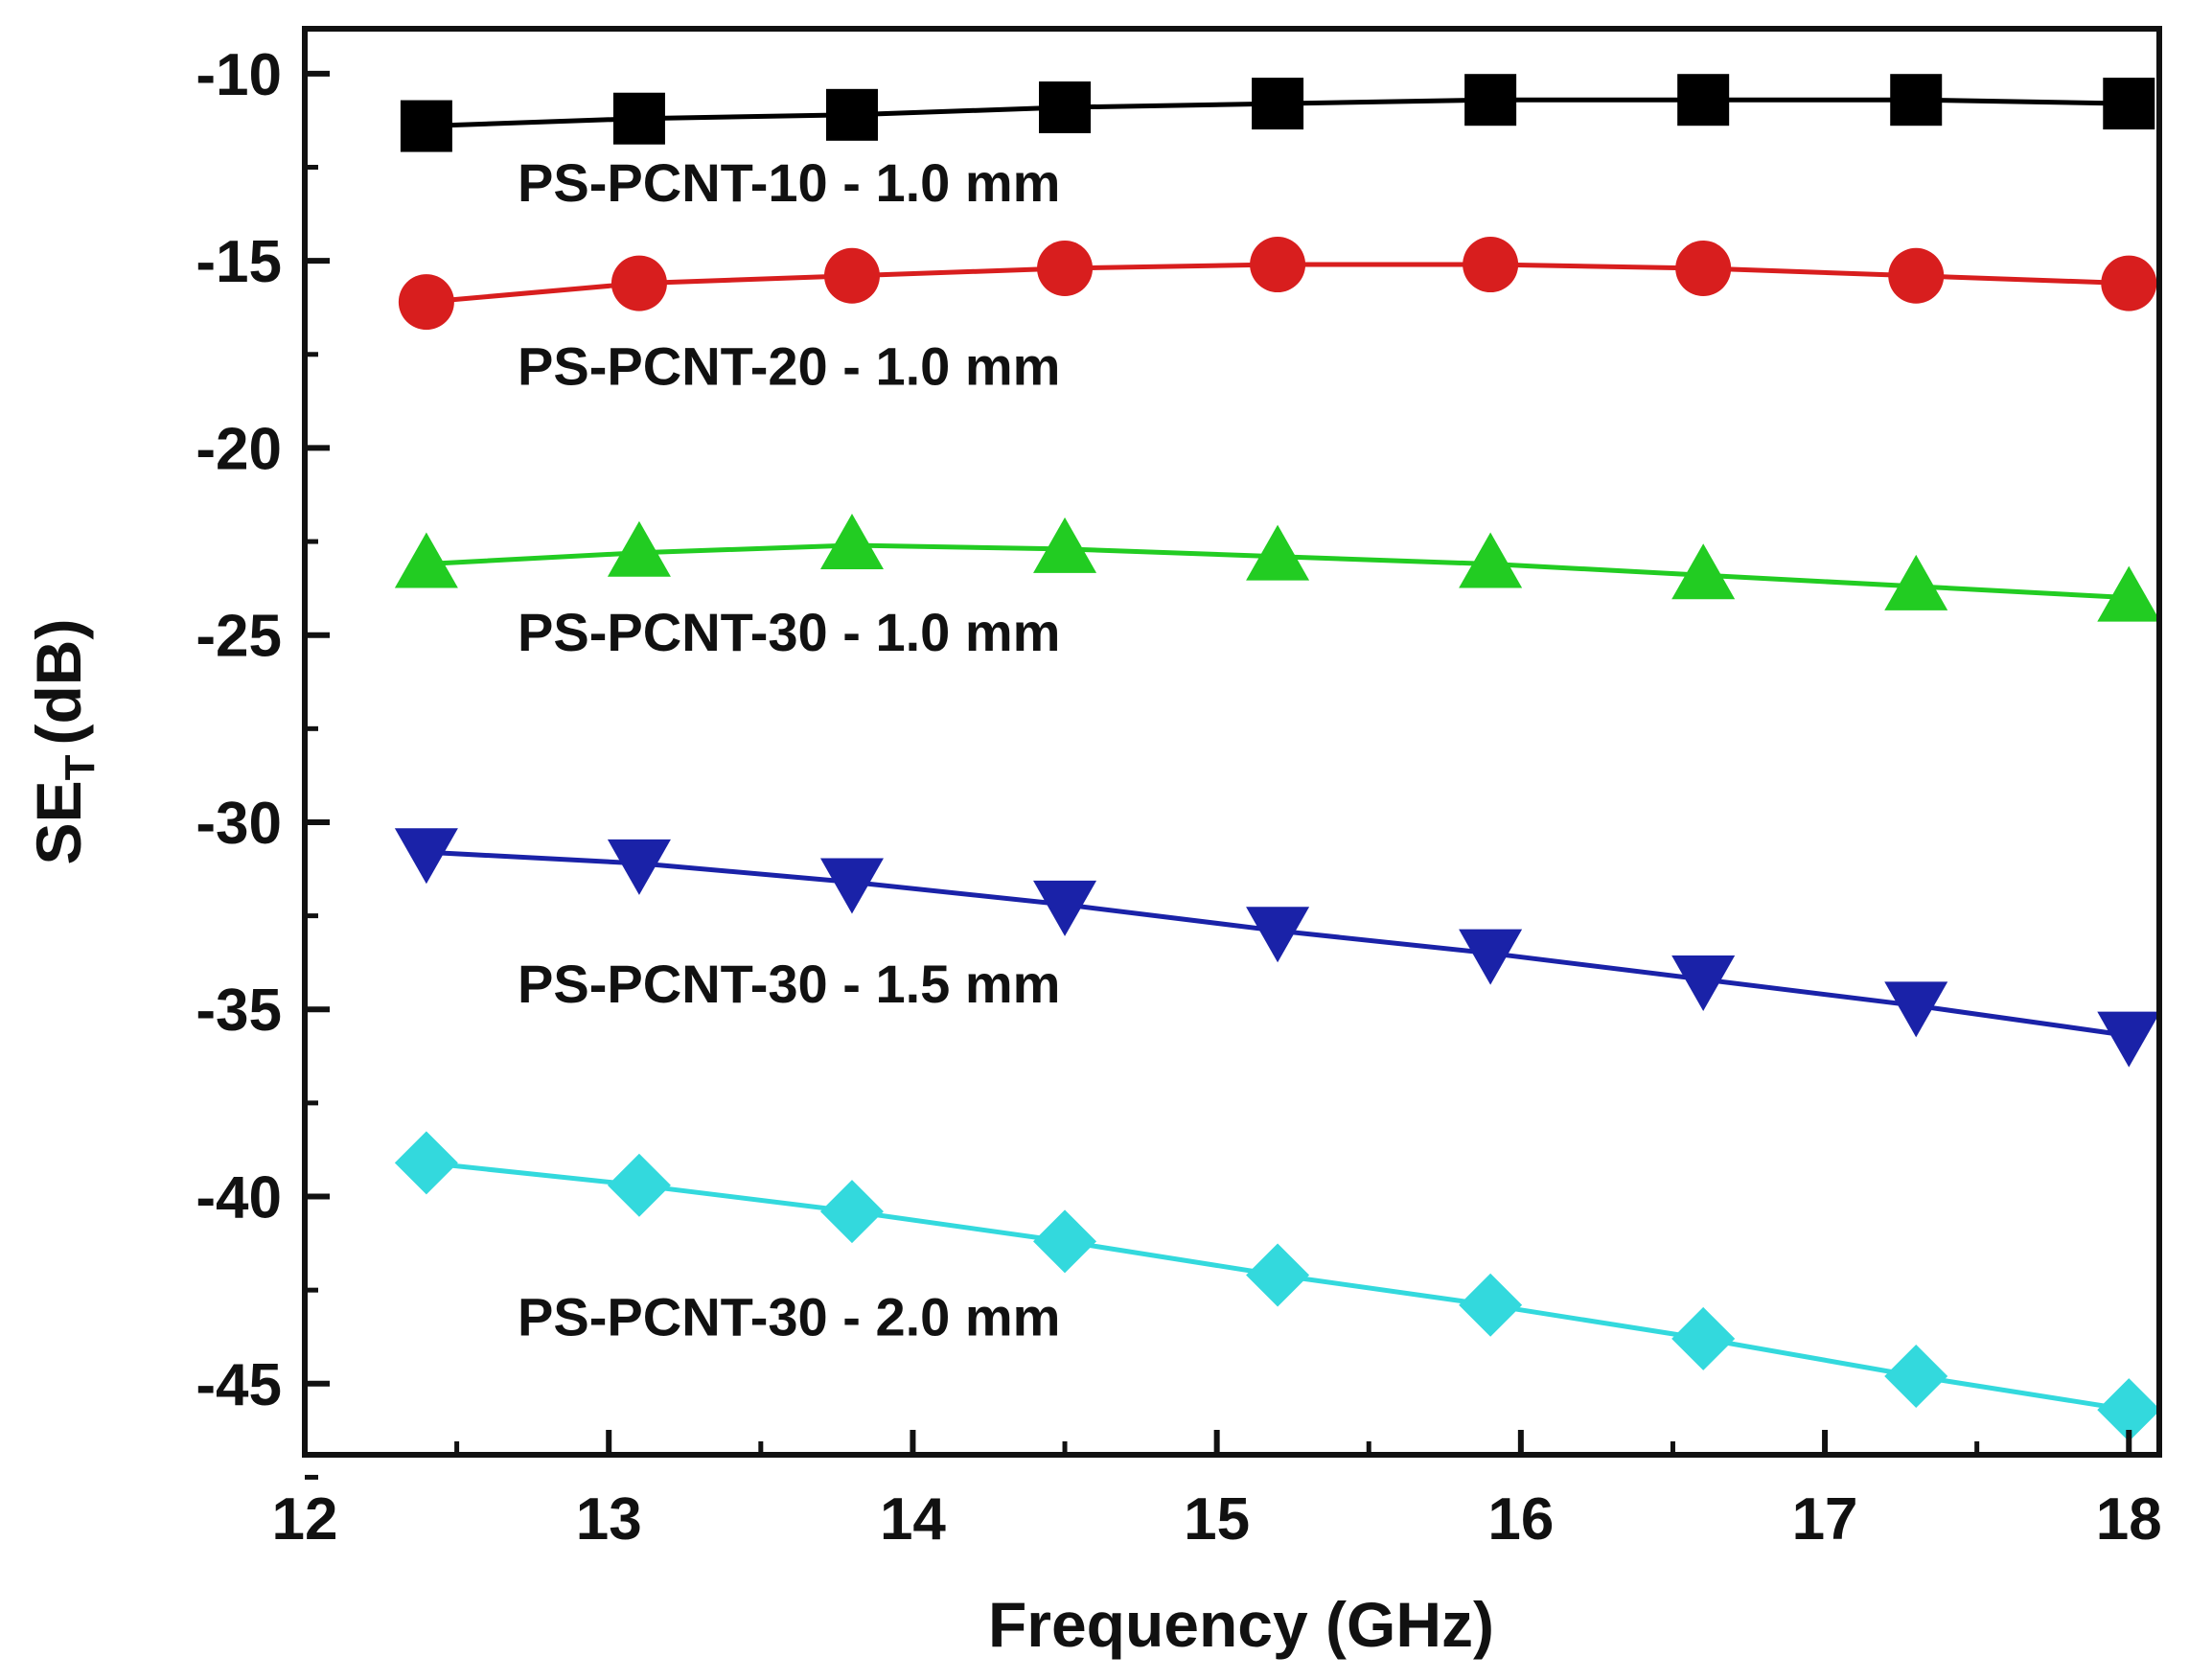 Image resolution: width=2189 pixels, height=1680 pixels. I want to click on x-axis-title: Frequency (GHz), so click(1241, 1624).